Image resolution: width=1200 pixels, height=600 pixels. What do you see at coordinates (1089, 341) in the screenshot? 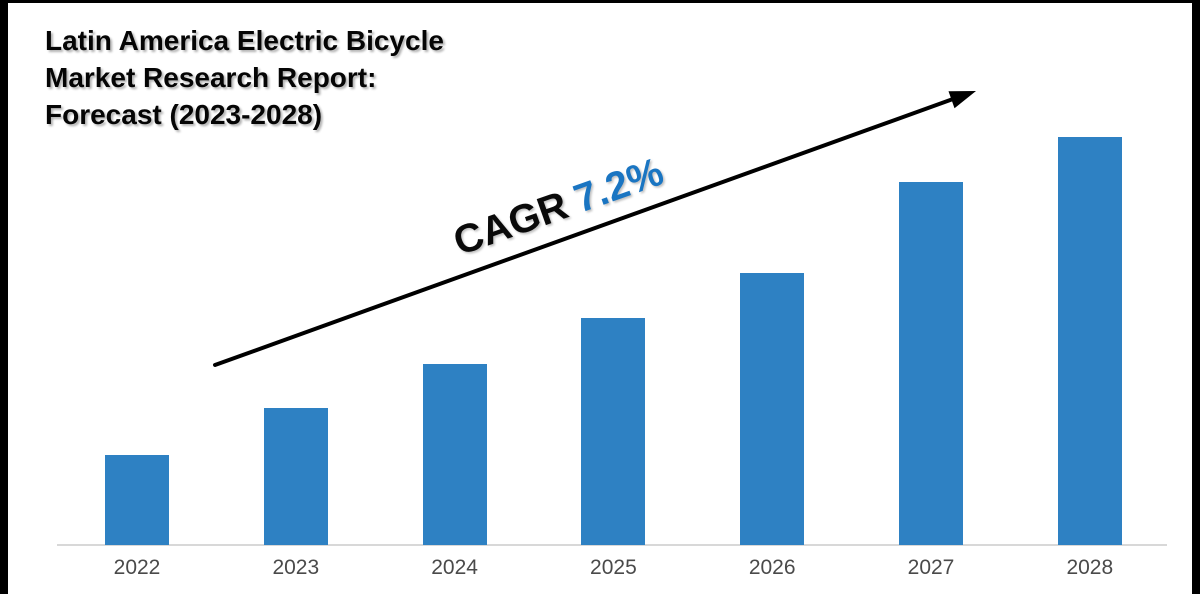
I see `bar-2028` at bounding box center [1089, 341].